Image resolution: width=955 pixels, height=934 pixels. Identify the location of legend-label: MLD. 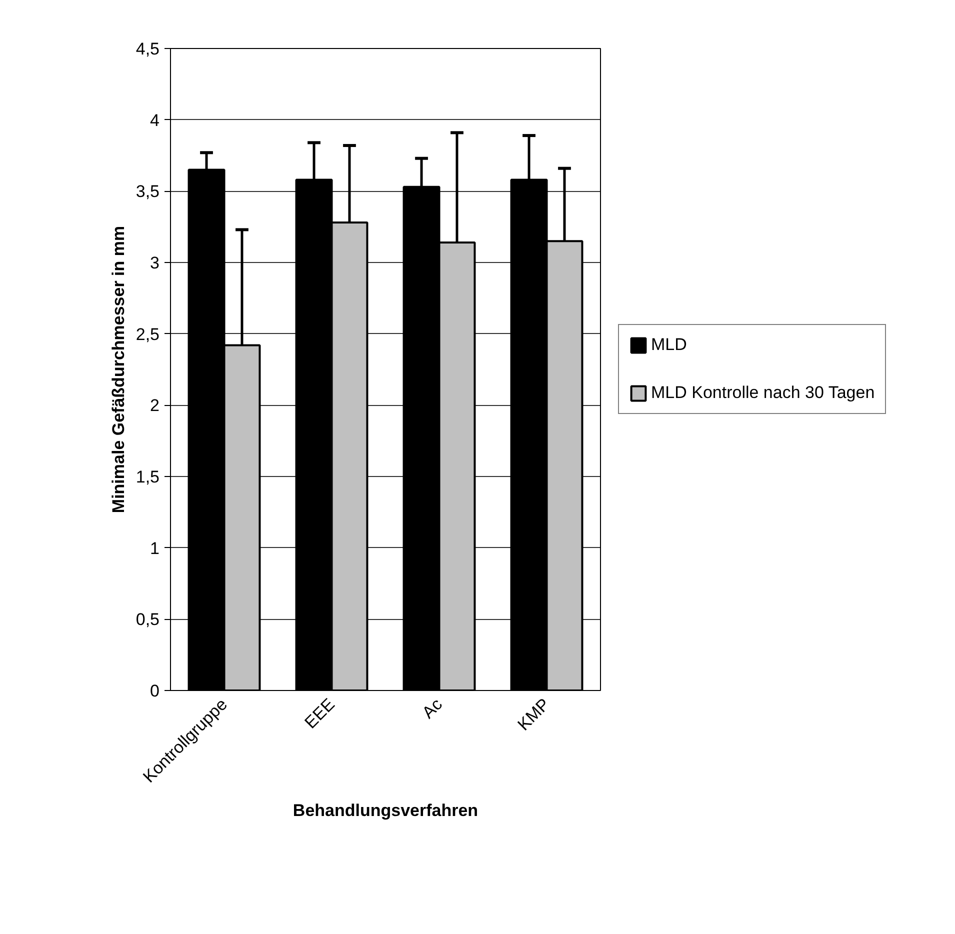
(669, 345).